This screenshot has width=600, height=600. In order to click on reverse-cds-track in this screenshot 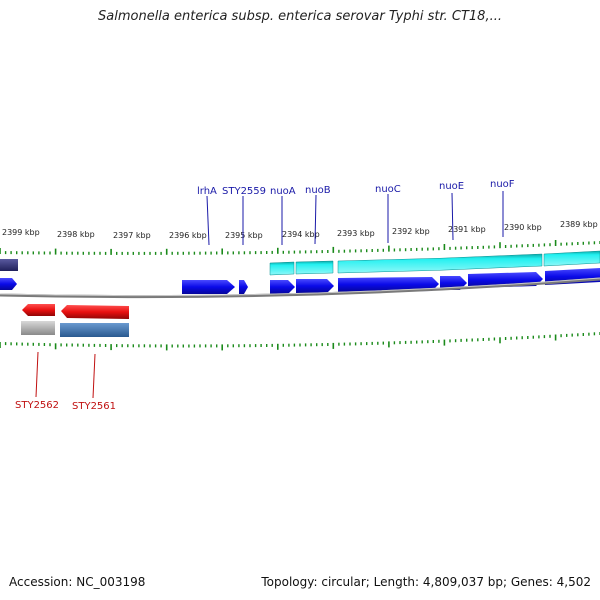, I will do `click(75, 329)`.